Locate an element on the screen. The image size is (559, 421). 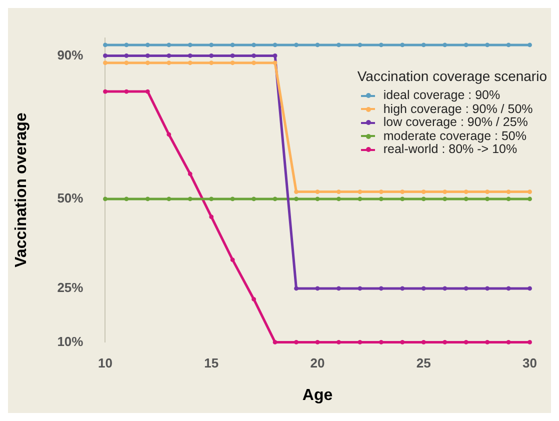
y-tick-label: 25% is located at coordinates (70, 288).